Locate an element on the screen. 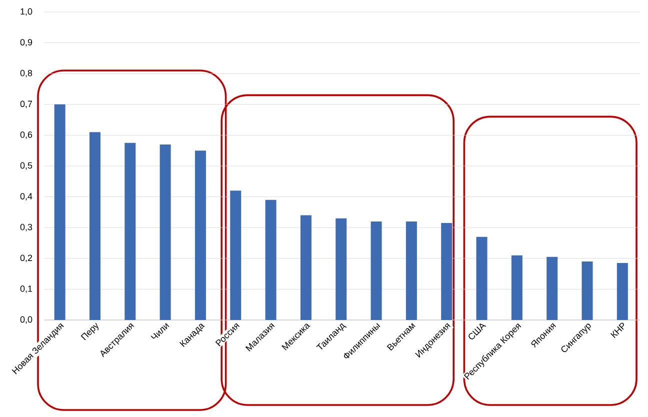 The width and height of the screenshot is (648, 417). y-tick-label: 0,4 is located at coordinates (26, 196).